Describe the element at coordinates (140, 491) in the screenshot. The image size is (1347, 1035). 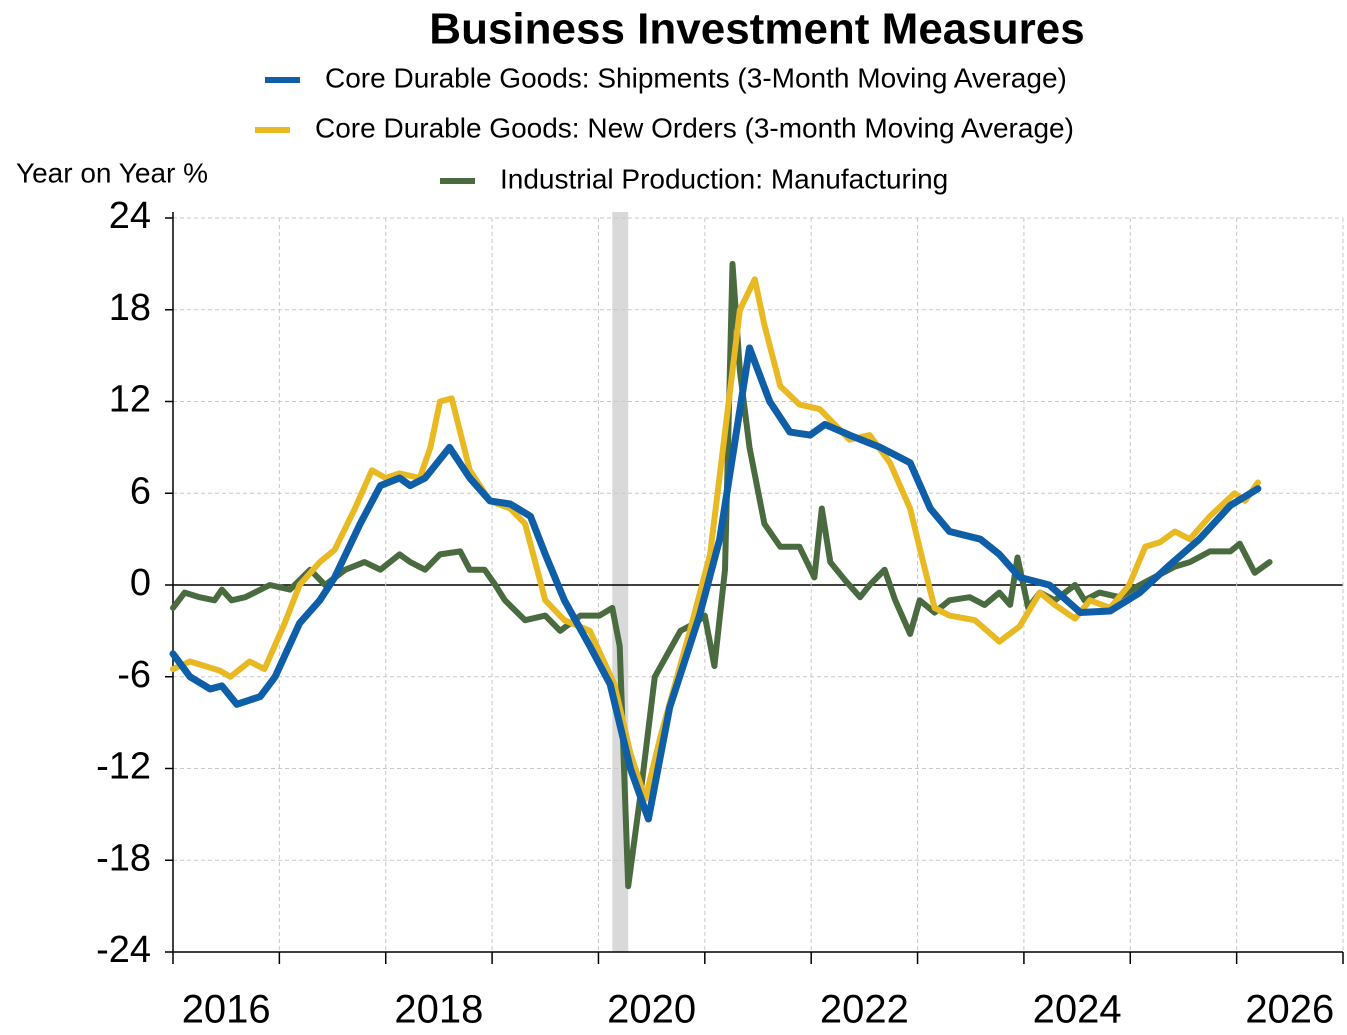
I see `y-tick-label: 6` at that location.